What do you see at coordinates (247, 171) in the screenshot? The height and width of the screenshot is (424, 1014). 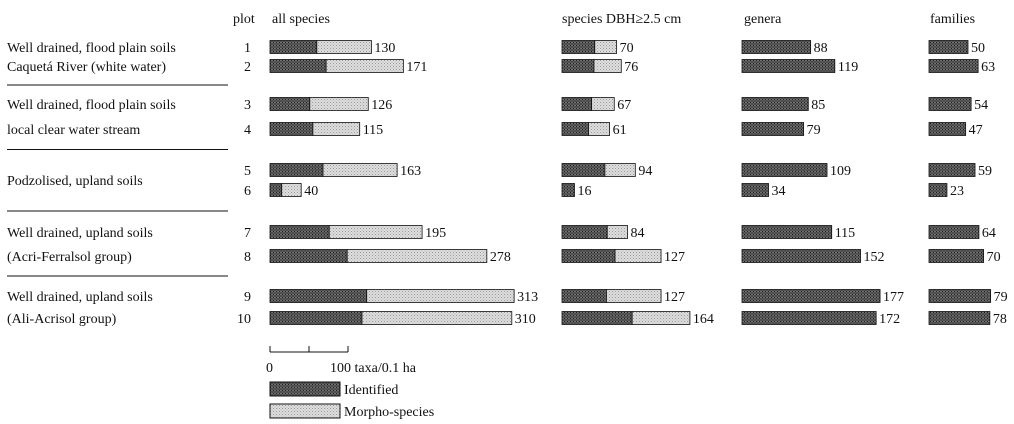 I see `plot-number: 5` at bounding box center [247, 171].